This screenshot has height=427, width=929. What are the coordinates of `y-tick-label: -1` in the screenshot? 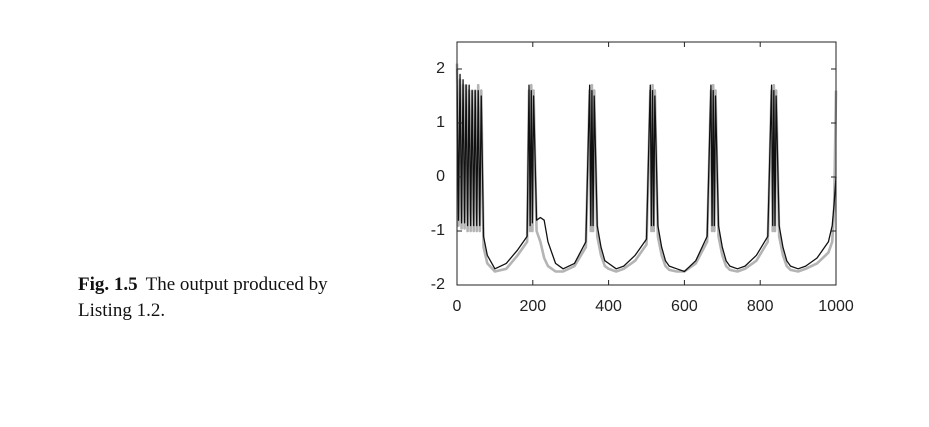 It's located at (438, 230).